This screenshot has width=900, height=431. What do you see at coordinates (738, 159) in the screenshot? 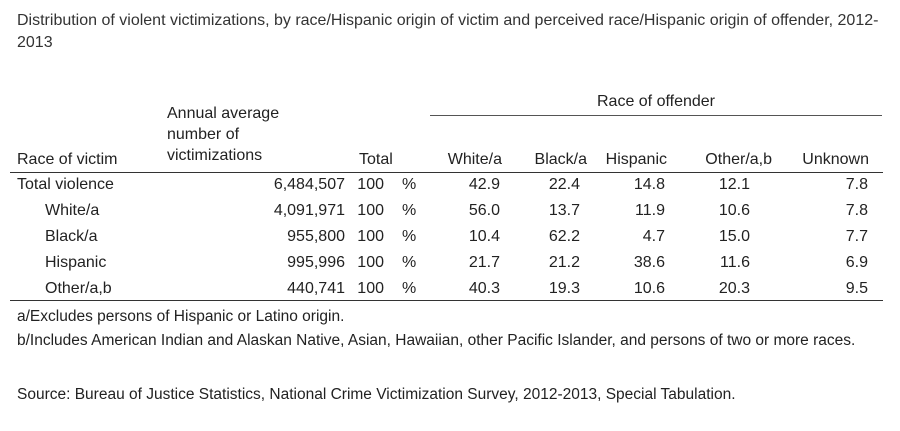
I see `header-offender-other: Other/a,b` at bounding box center [738, 159].